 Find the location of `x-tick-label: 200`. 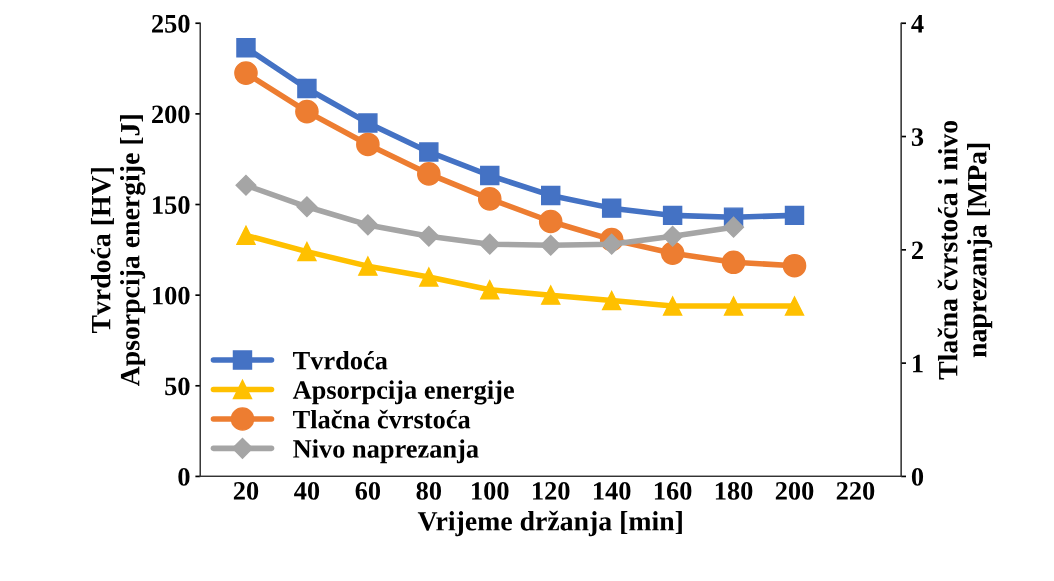

x-tick-label: 200 is located at coordinates (794, 491).